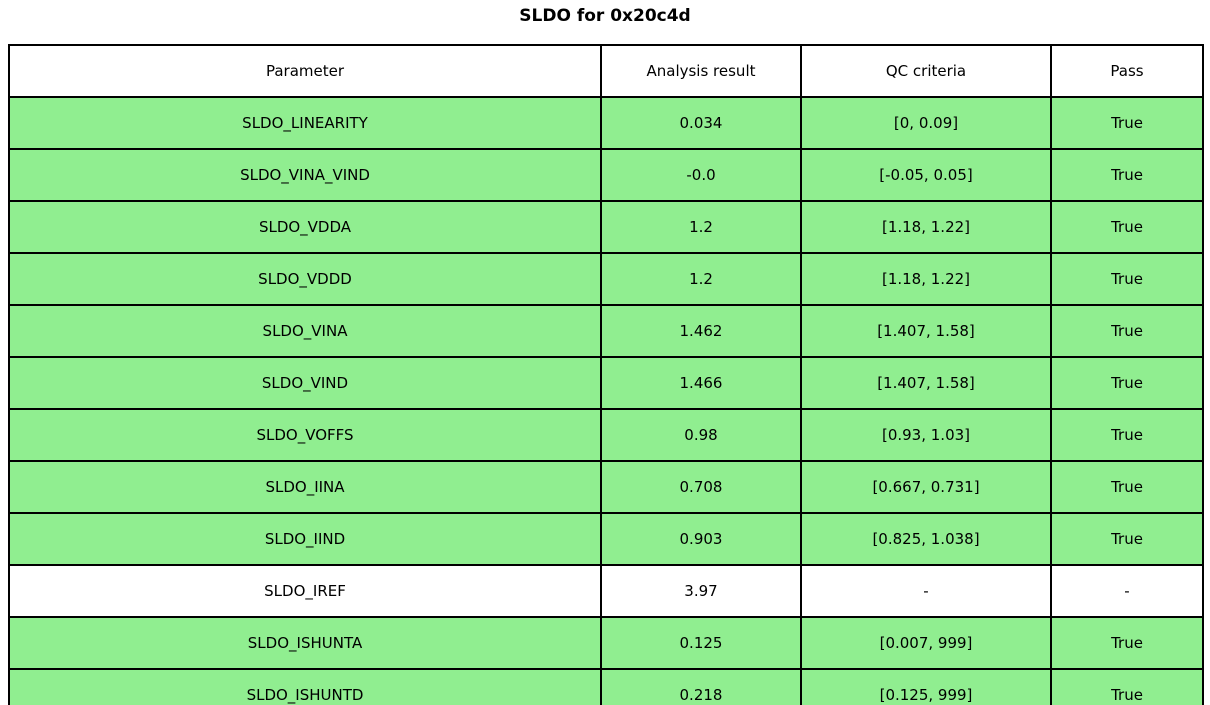 The width and height of the screenshot is (1210, 705). What do you see at coordinates (701, 123) in the screenshot?
I see `cell-analysis-result: 0.034` at bounding box center [701, 123].